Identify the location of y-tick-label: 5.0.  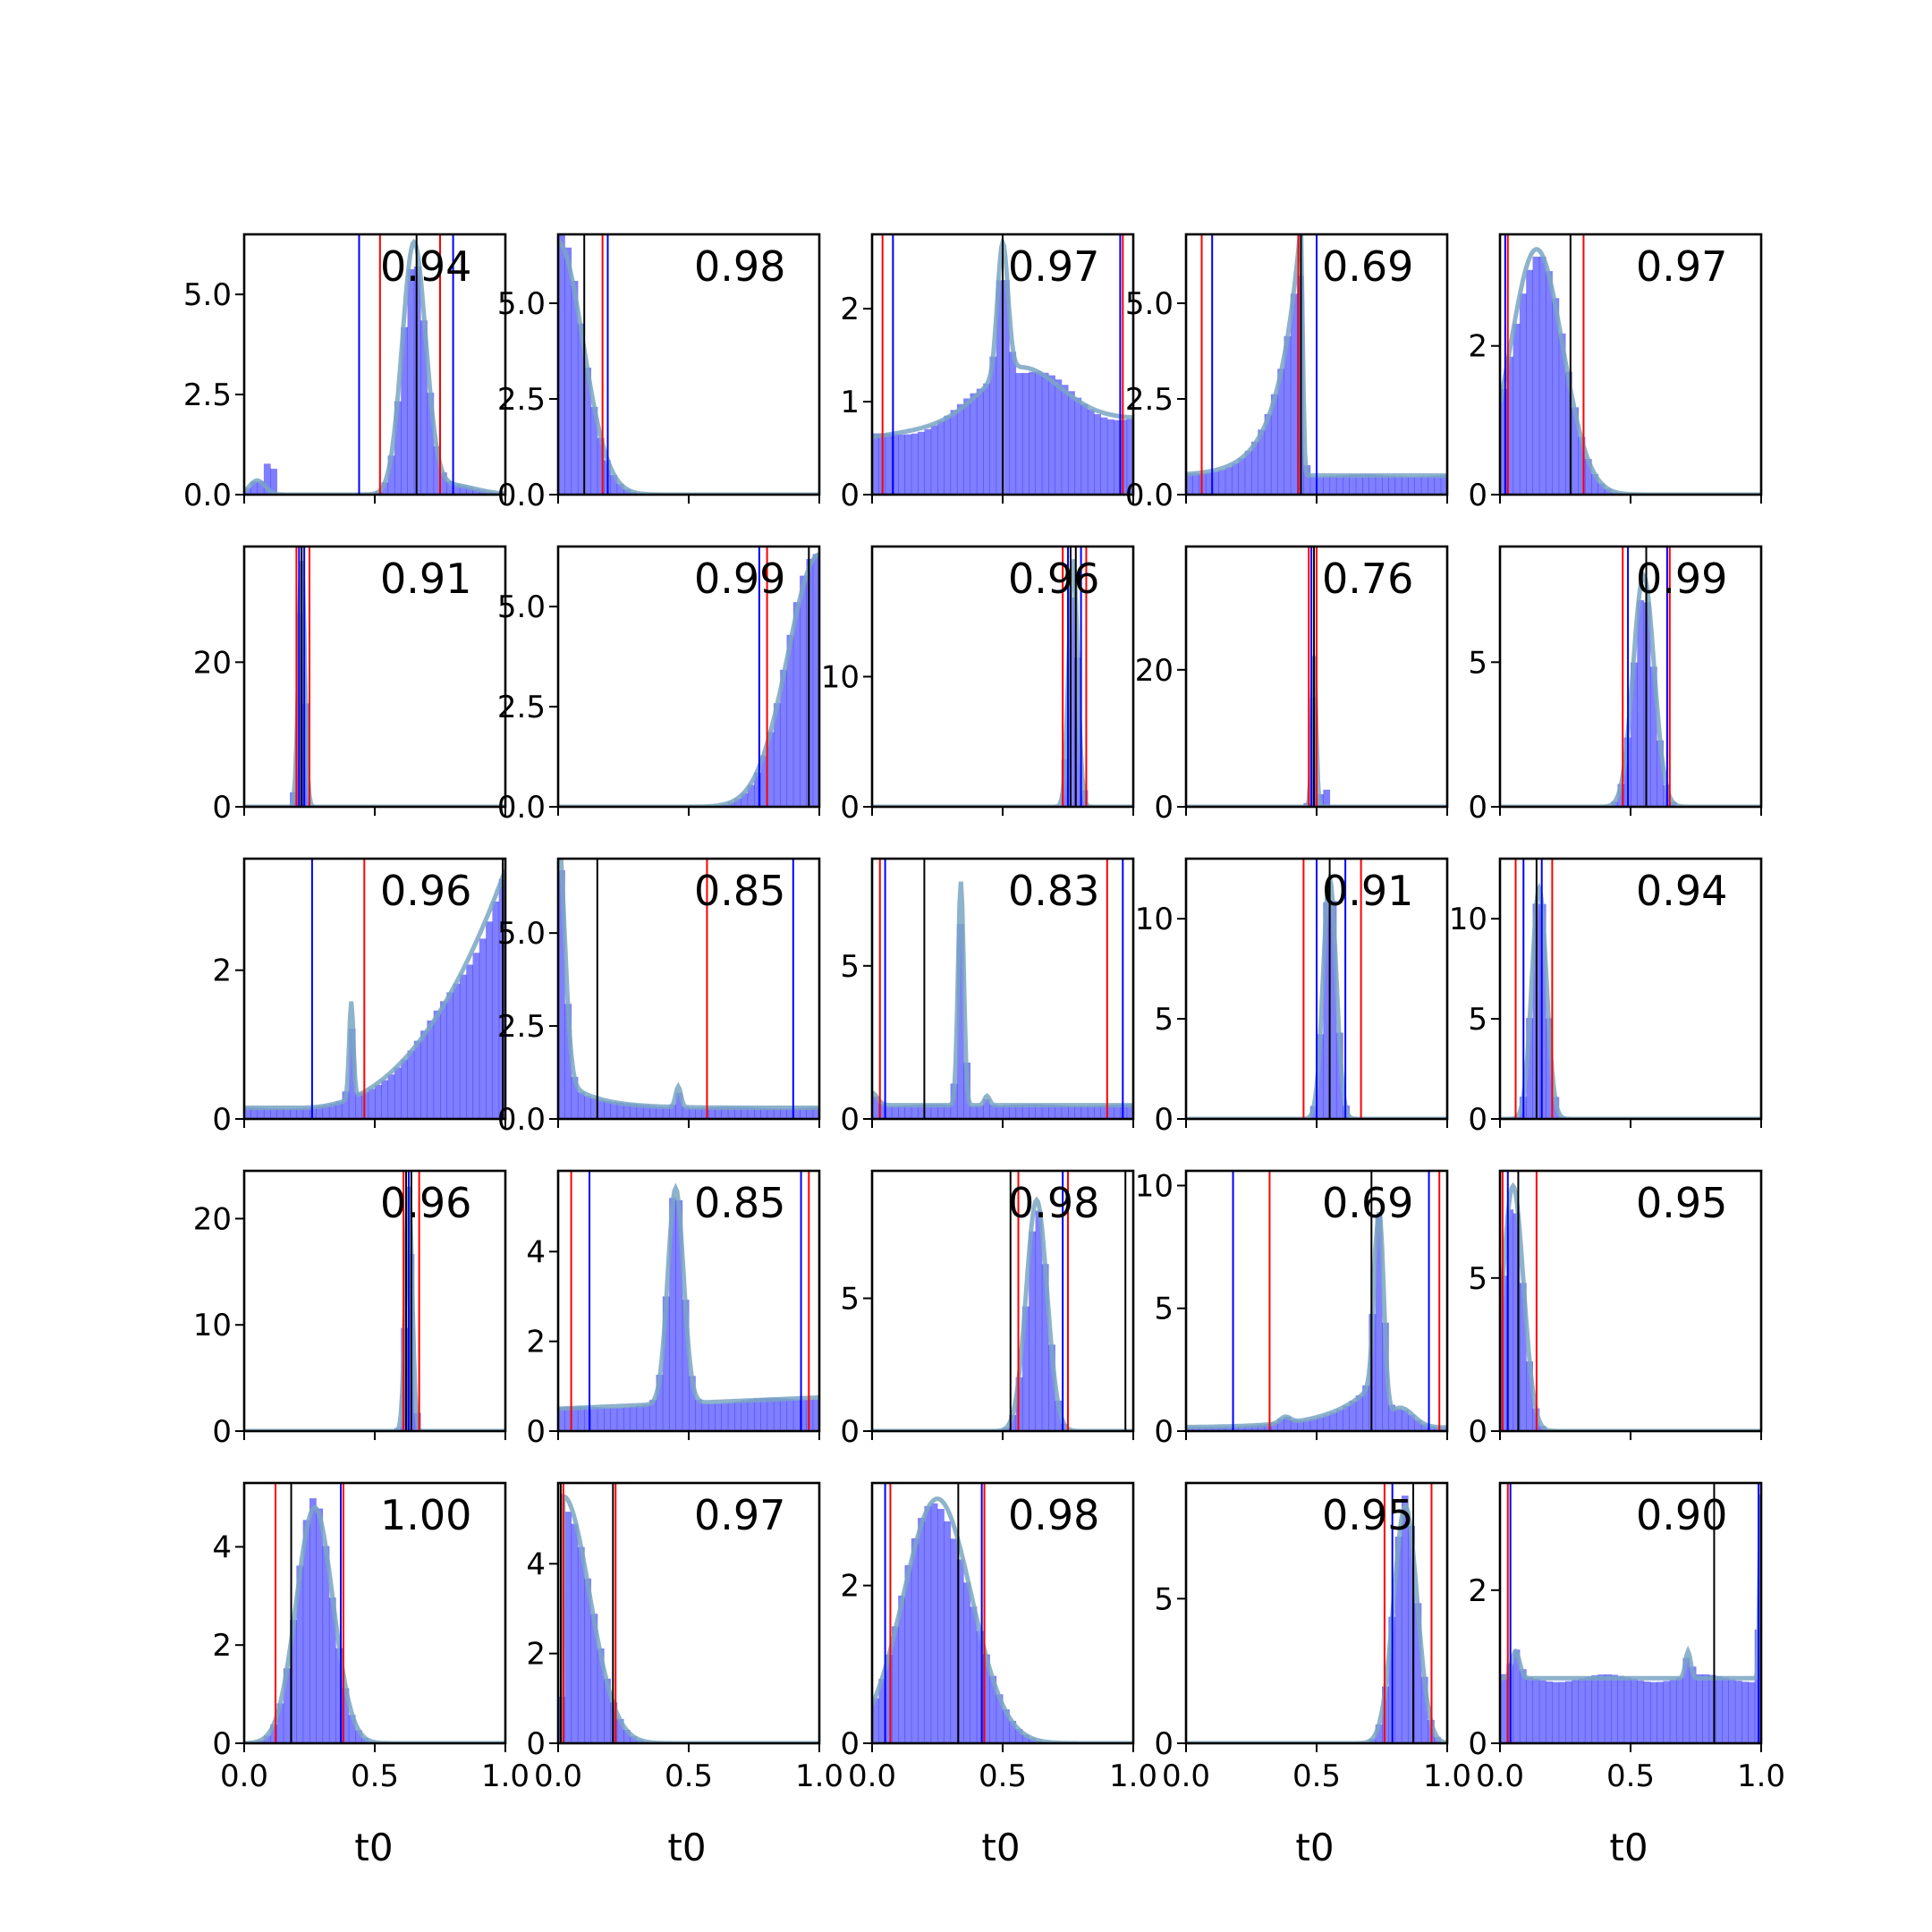
(1149, 304).